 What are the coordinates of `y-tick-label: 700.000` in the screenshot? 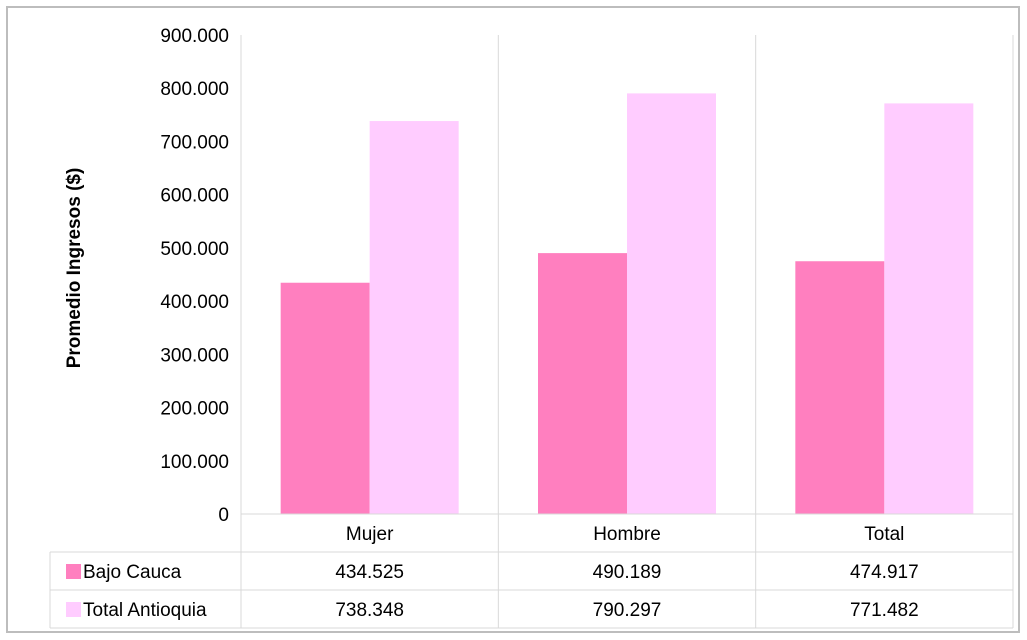 It's located at (194, 142).